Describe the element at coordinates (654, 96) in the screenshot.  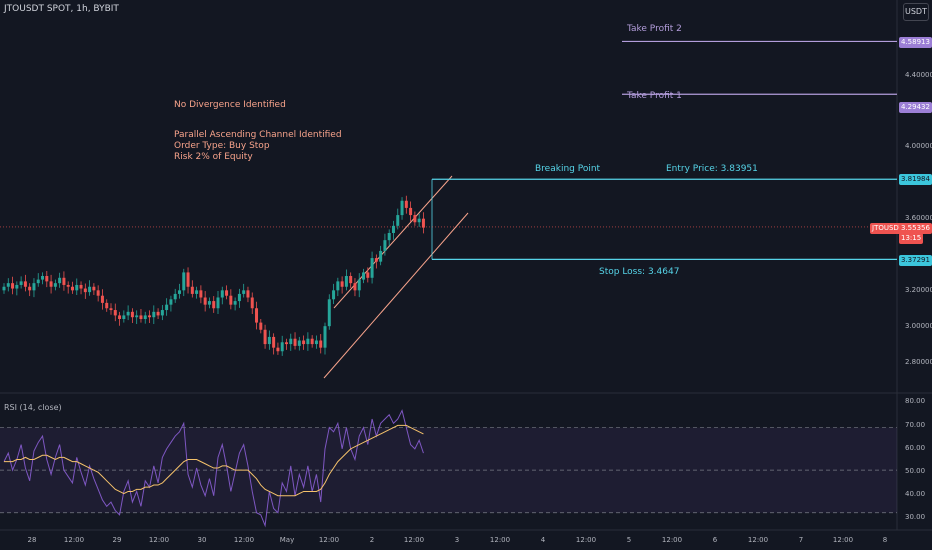
I see `annotation-take-profit-1: Take Profit 1` at that location.